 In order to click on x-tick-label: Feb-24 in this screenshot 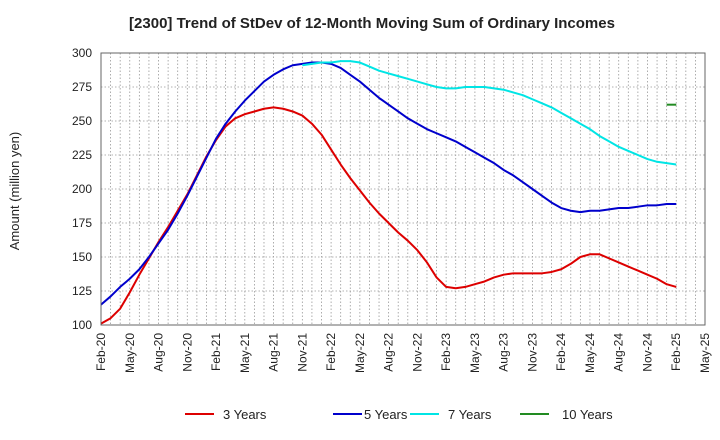, I will do `click(561, 352)`.